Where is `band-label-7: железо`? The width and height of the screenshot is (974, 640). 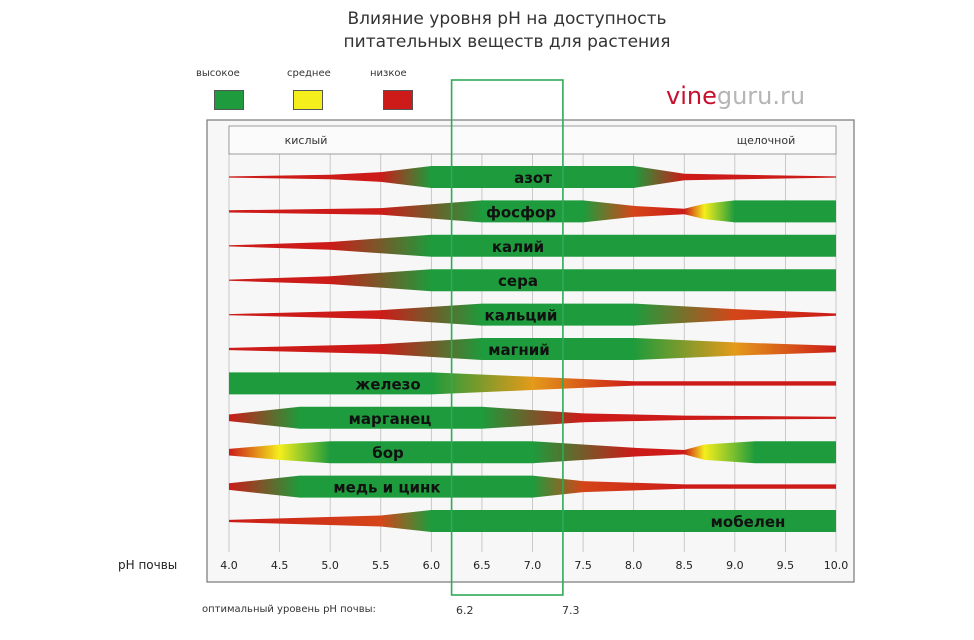
band-label-7: железо is located at coordinates (387, 384).